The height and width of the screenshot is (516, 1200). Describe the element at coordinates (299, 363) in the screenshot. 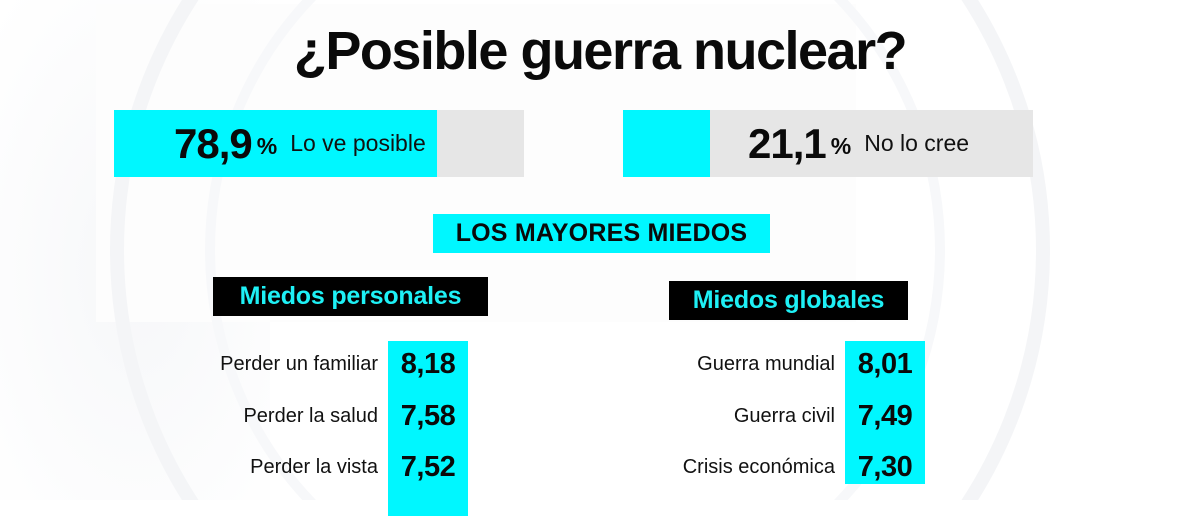

I see `fear-label: Perder un familiar` at that location.